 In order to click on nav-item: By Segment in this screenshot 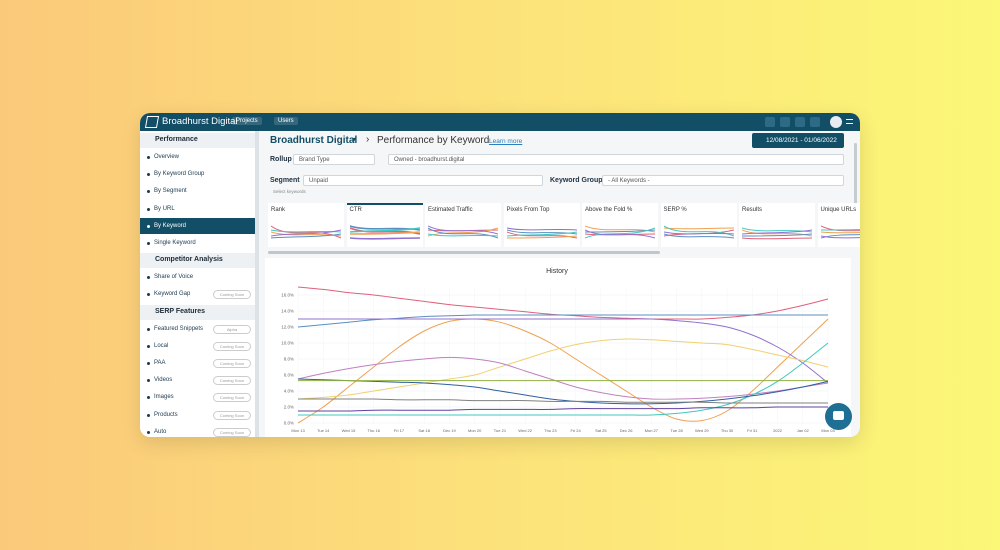, I will do `click(170, 191)`.